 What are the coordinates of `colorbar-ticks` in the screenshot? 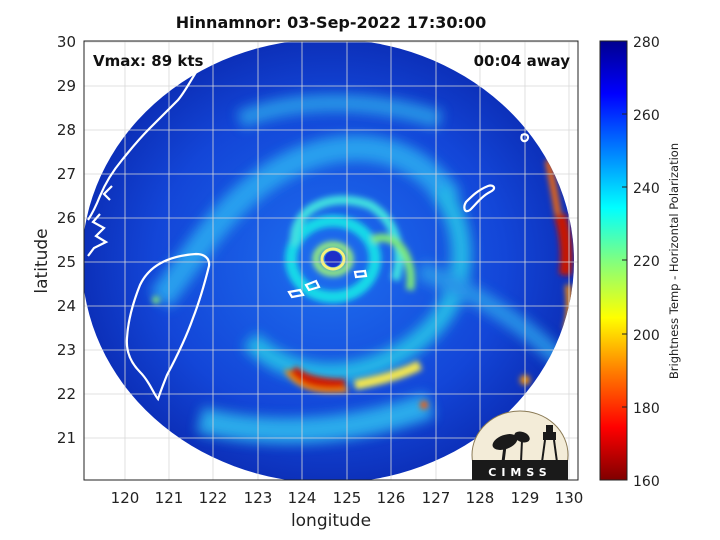 It's located at (624, 260).